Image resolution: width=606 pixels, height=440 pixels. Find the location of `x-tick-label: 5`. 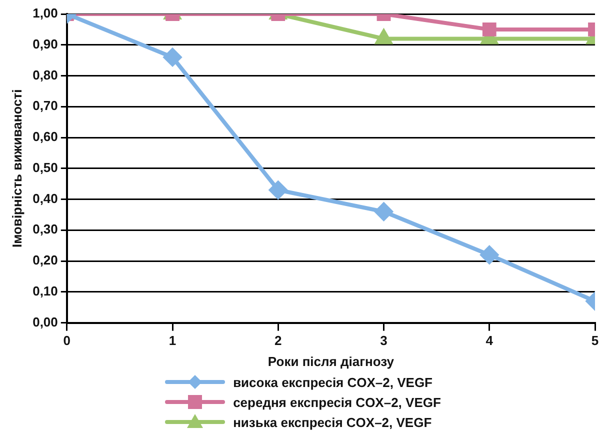

x-tick-label: 5 is located at coordinates (595, 340).